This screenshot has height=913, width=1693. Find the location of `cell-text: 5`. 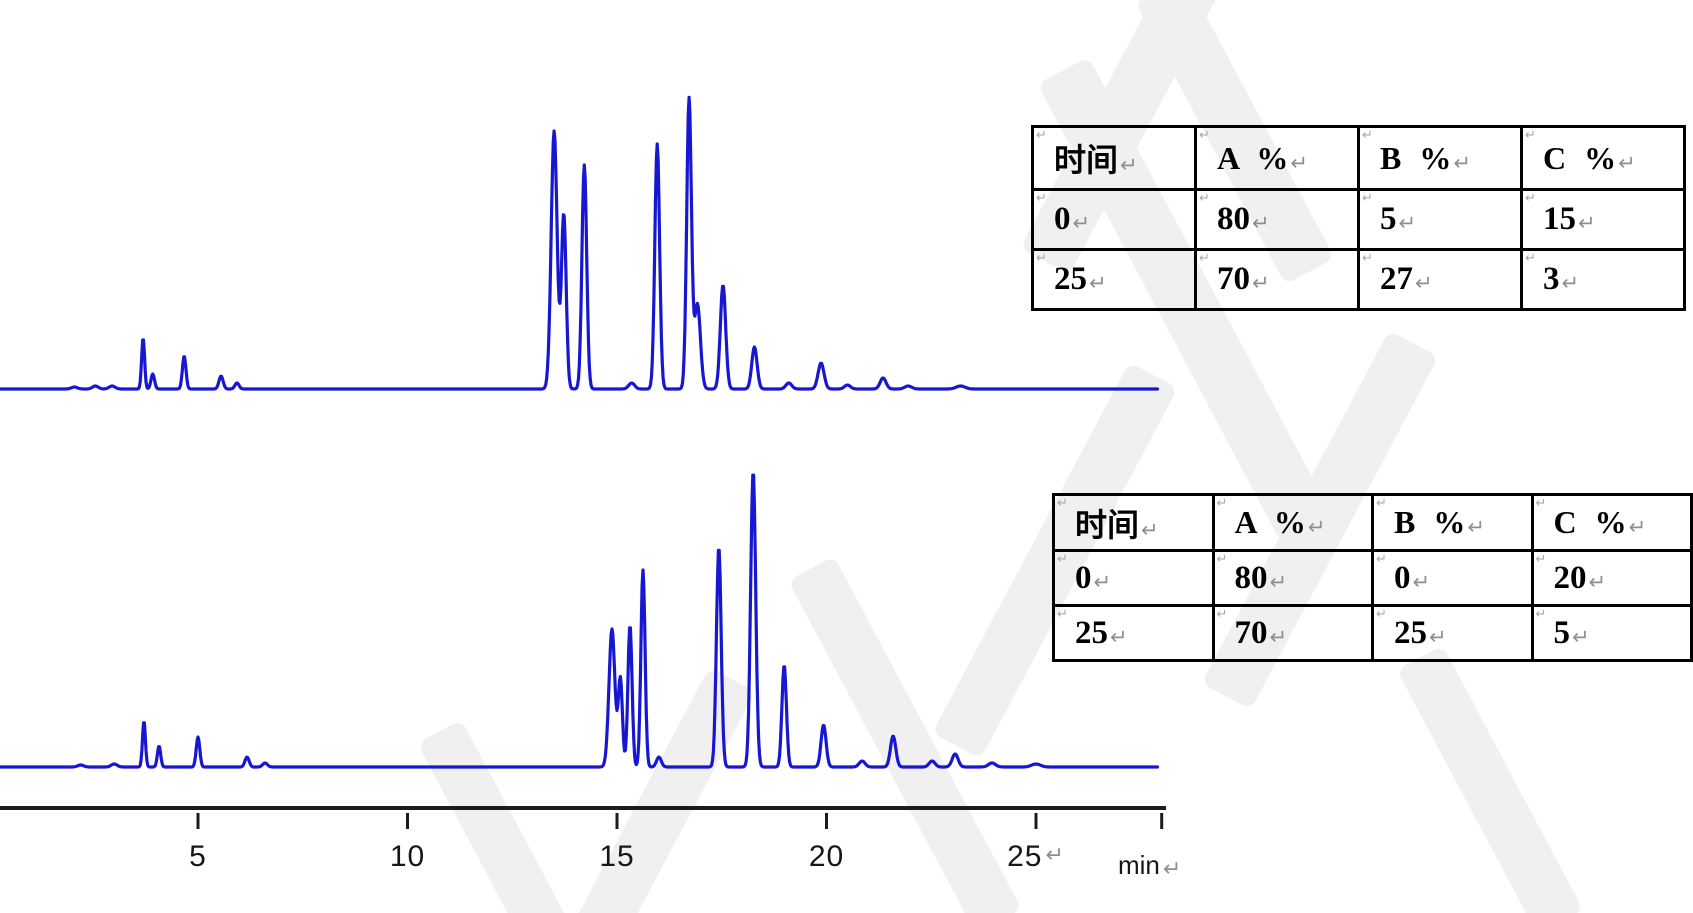

cell-text: 5 is located at coordinates (1562, 632).